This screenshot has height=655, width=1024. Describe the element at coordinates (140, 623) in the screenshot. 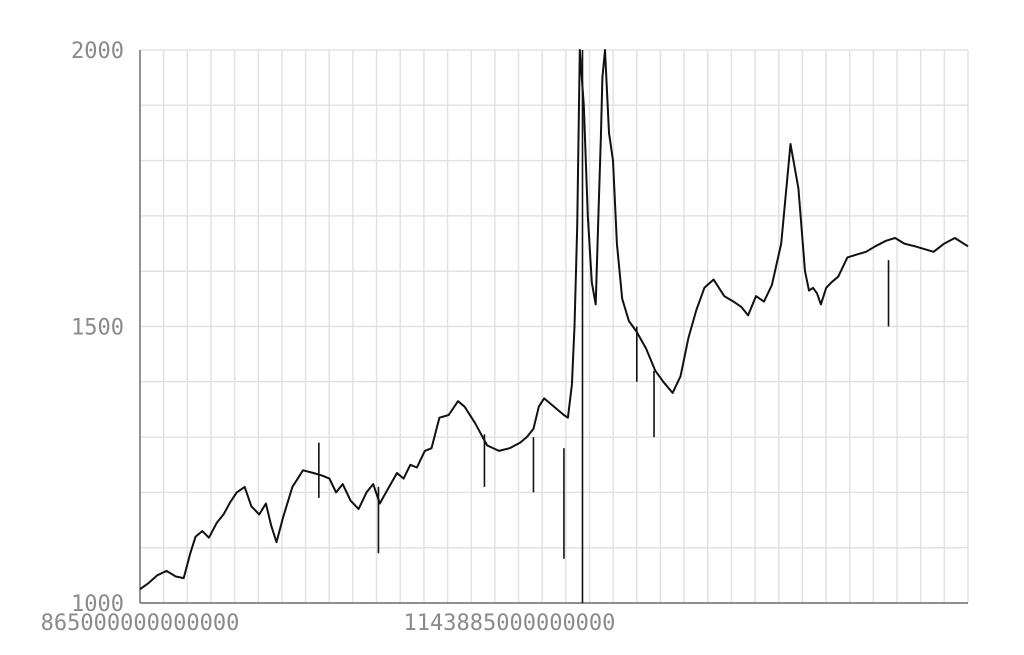

I see `x-tick-label: 865000000000000` at that location.